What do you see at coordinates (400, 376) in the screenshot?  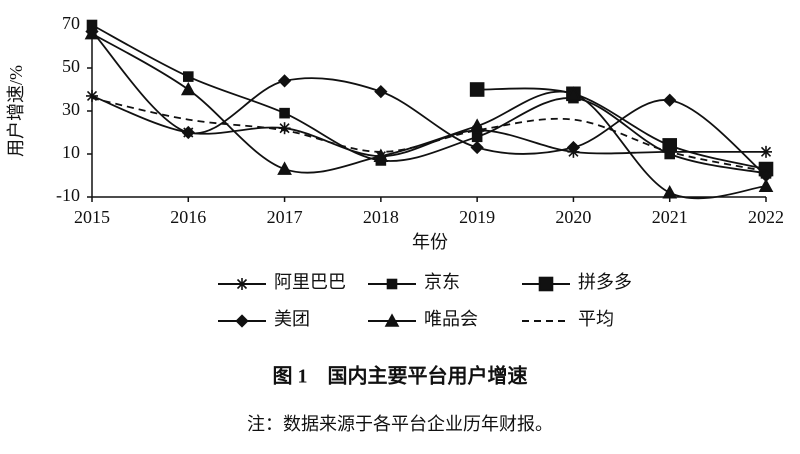 I see `caption: 图 1 国内主要平台用户增速` at bounding box center [400, 376].